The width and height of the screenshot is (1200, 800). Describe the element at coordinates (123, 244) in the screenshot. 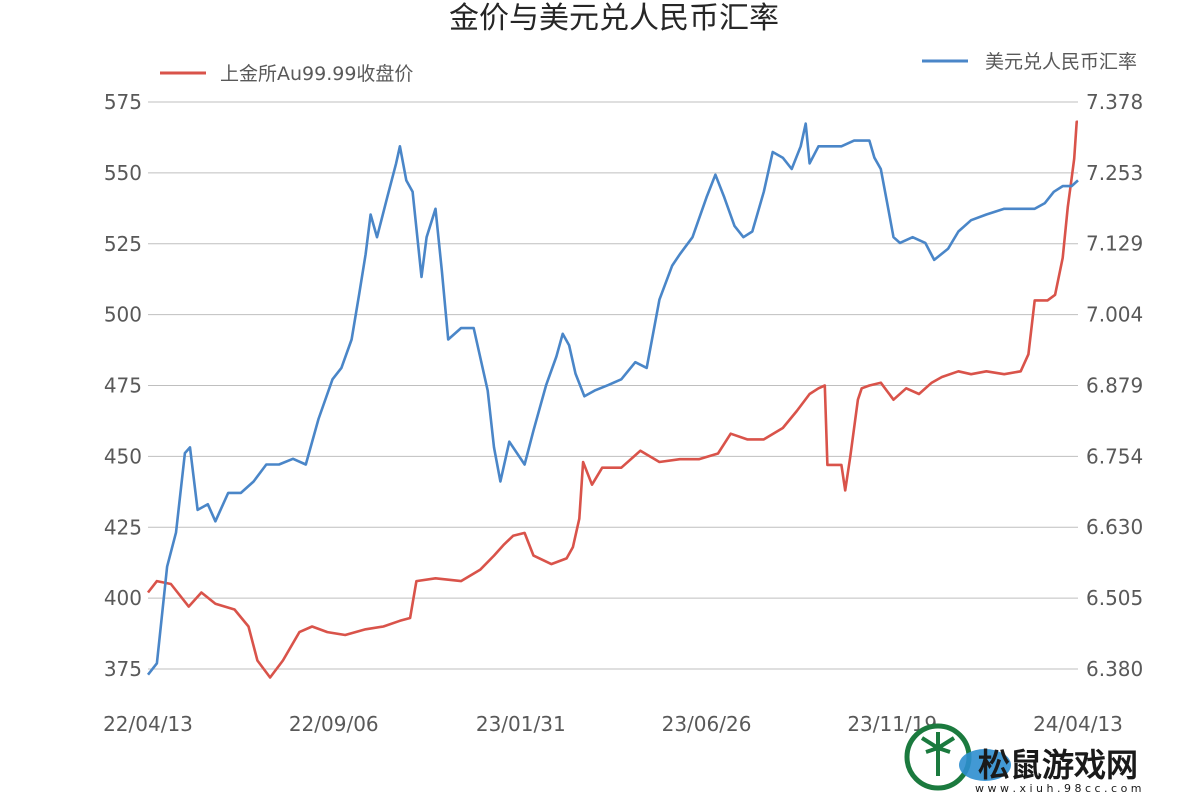

I see `left-tick-label: 525` at that location.